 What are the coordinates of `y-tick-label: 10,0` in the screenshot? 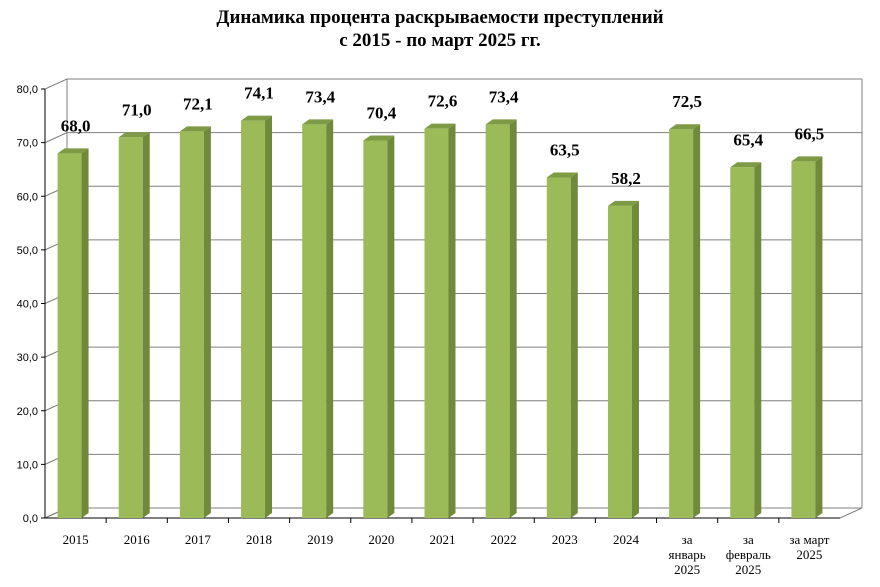 It's located at (27, 465).